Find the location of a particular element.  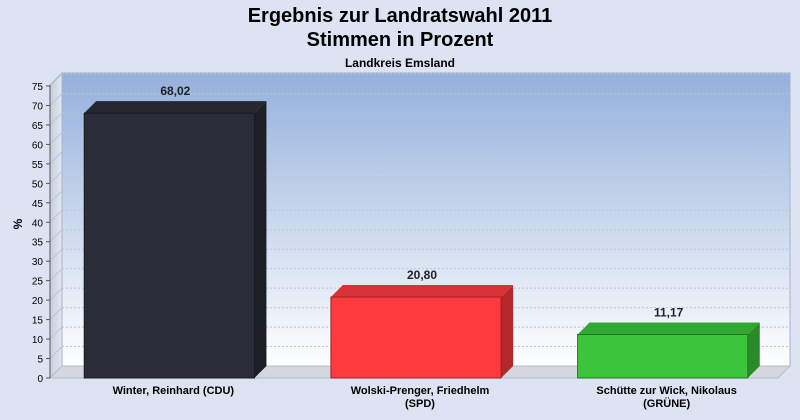

y-tick-label: 25 is located at coordinates (38, 282).